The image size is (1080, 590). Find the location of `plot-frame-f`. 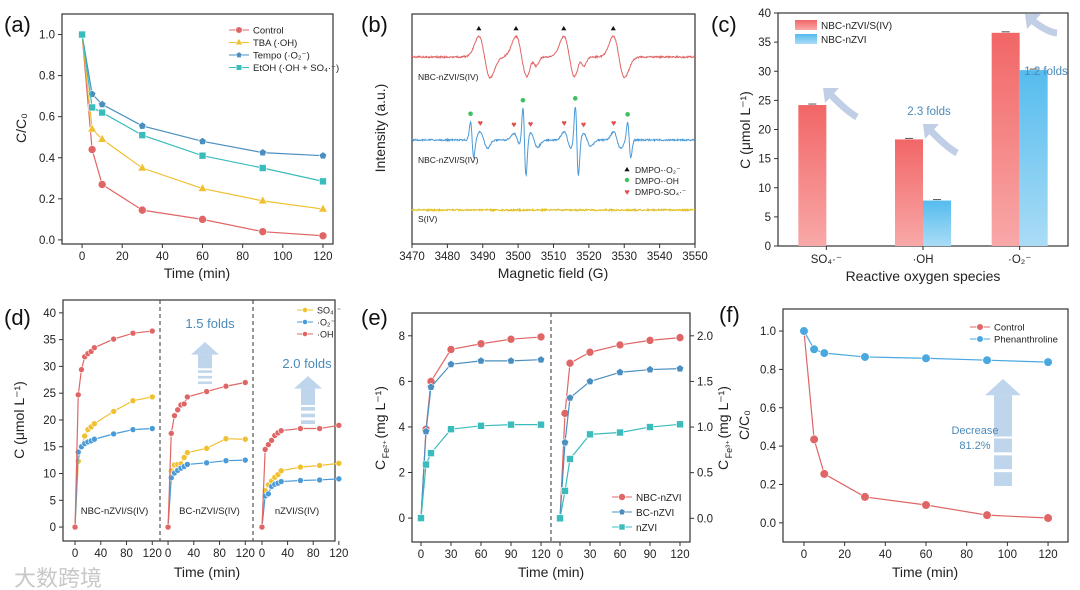

plot-frame-f is located at coordinates (925, 425).